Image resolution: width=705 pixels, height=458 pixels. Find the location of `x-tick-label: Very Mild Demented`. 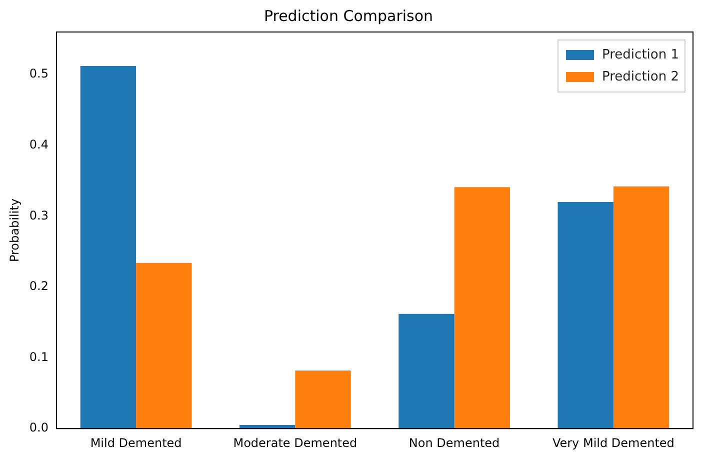

x-tick-label: Very Mild Demented is located at coordinates (613, 443).